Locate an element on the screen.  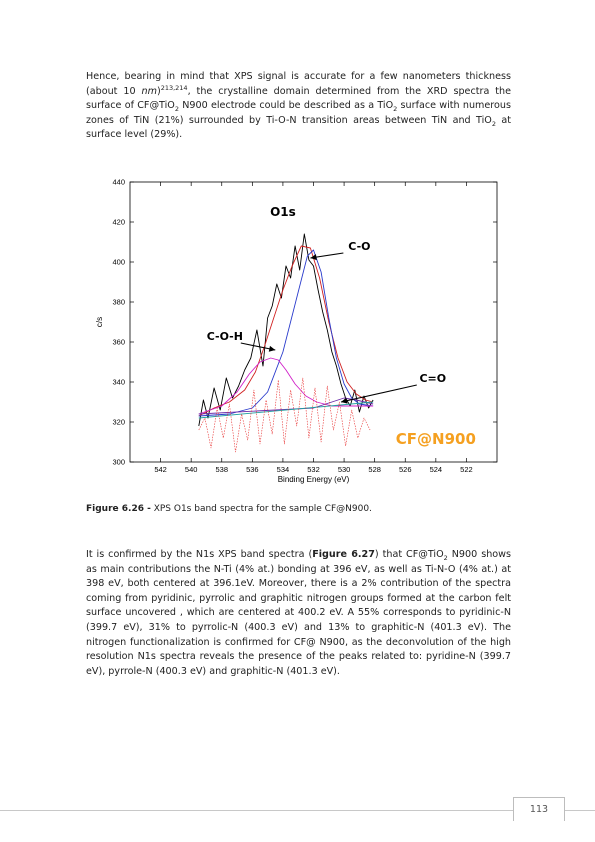
y-tick-label: 380 is located at coordinates (118, 302).